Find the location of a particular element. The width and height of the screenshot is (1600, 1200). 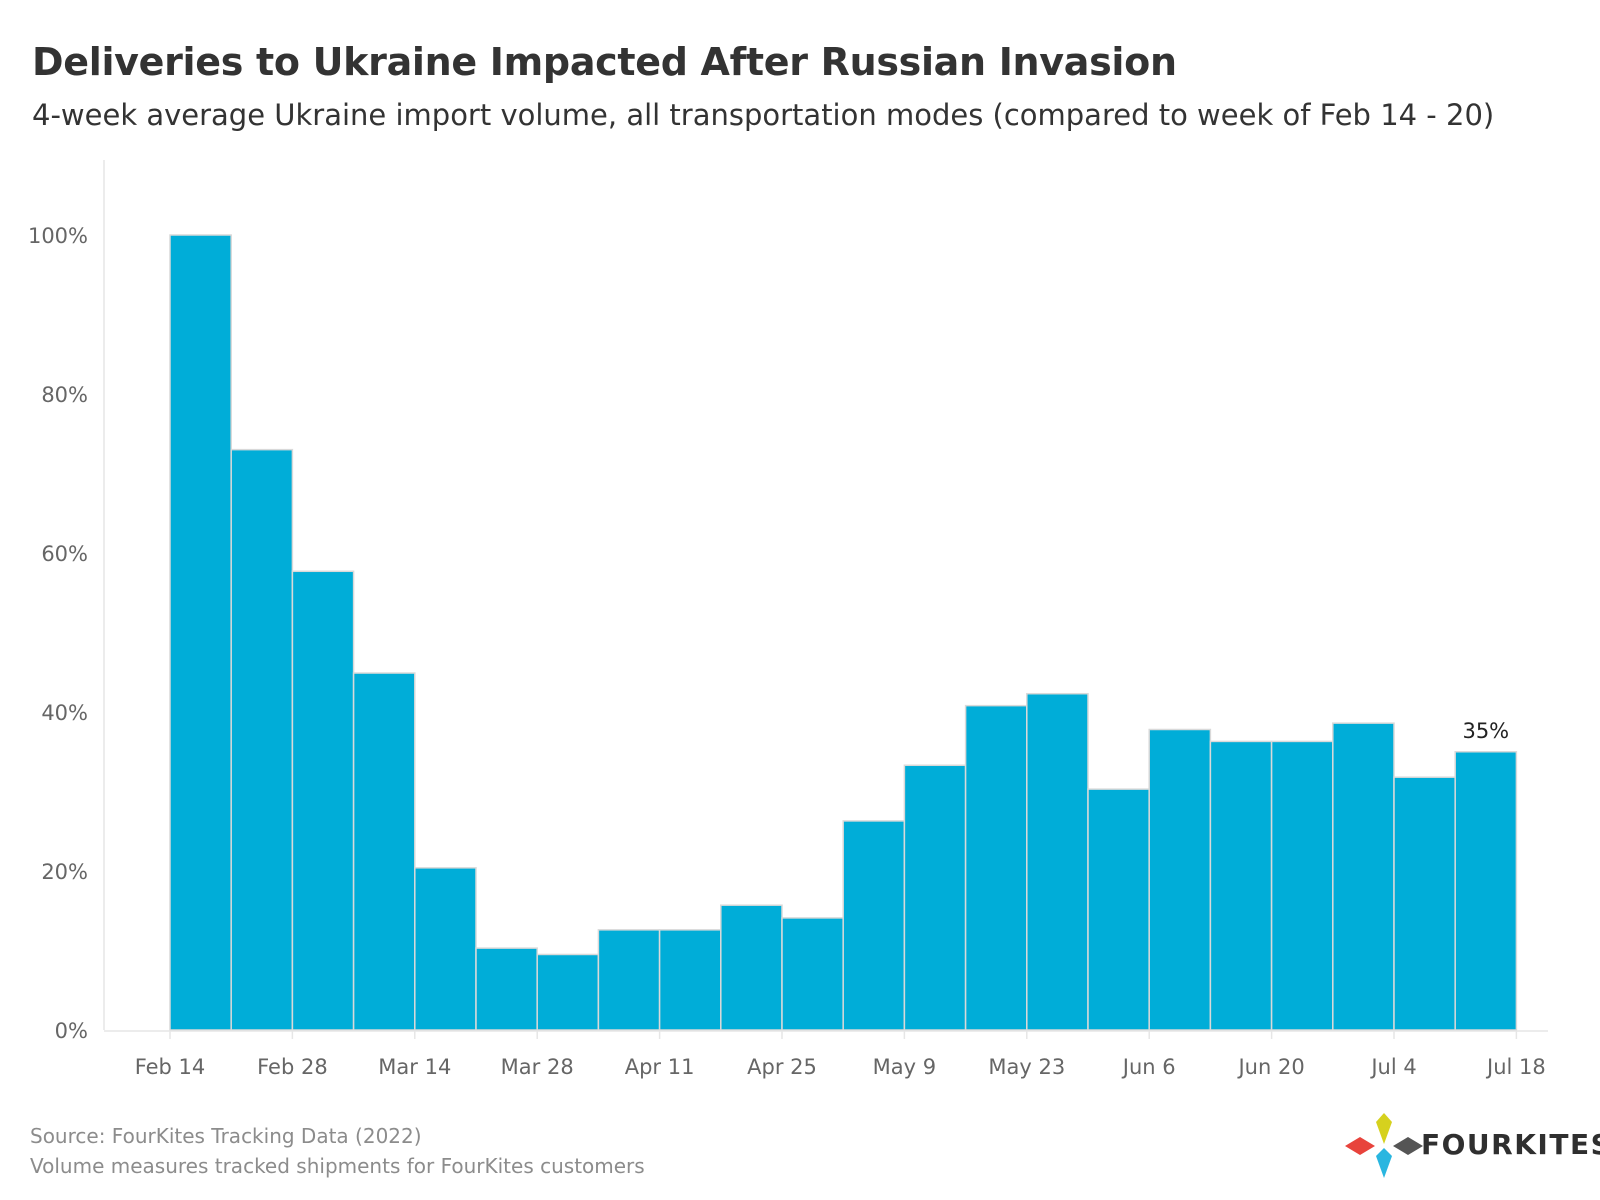

x-tick-label: Apr 25 is located at coordinates (782, 1067).